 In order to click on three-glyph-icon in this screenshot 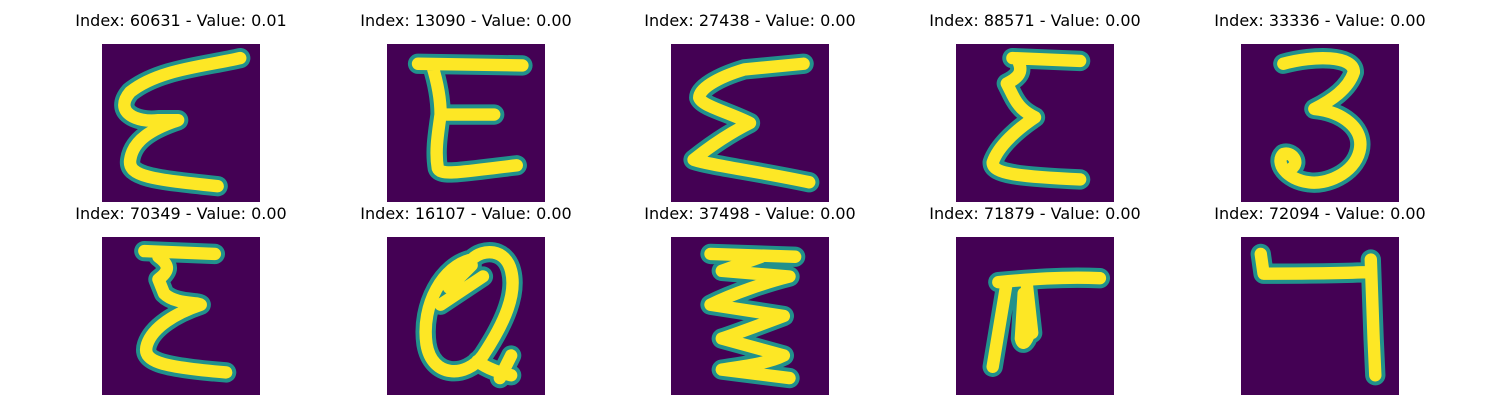, I will do `click(1320, 123)`.